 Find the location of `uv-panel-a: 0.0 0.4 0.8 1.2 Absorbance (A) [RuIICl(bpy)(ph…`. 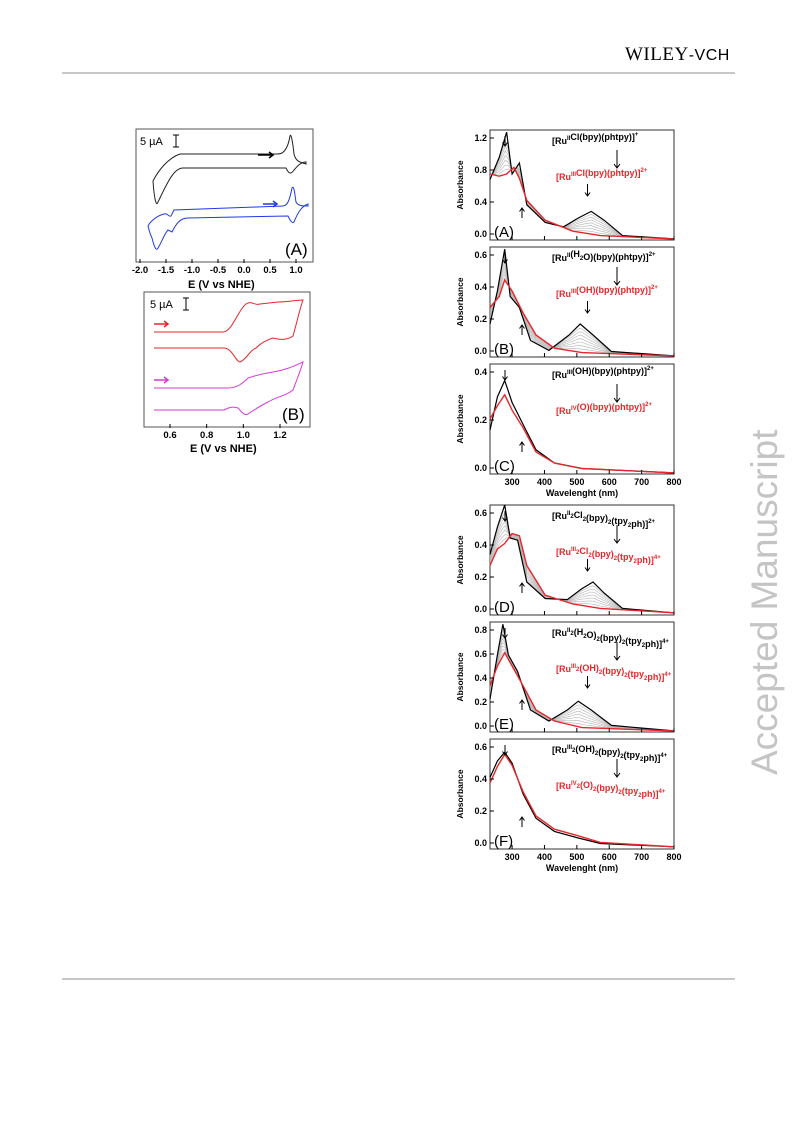

uv-panel-a: 0.0 0.4 0.8 1.2 Absorbance (A) [RuIICl(bpy)(ph… is located at coordinates (565, 185).